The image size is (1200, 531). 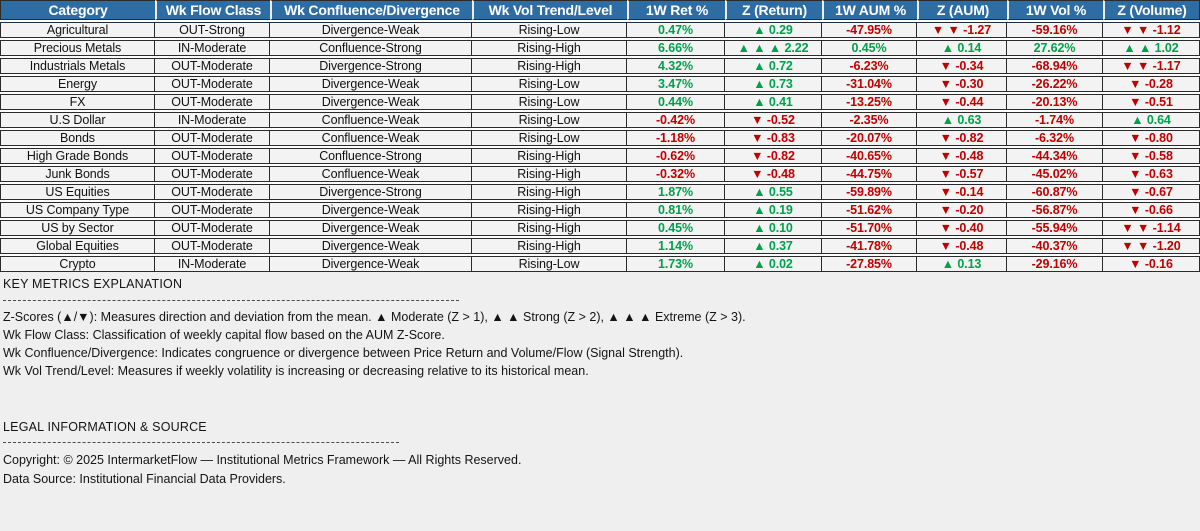 What do you see at coordinates (869, 210) in the screenshot?
I see `cell-1w-aum: -51.62%` at bounding box center [869, 210].